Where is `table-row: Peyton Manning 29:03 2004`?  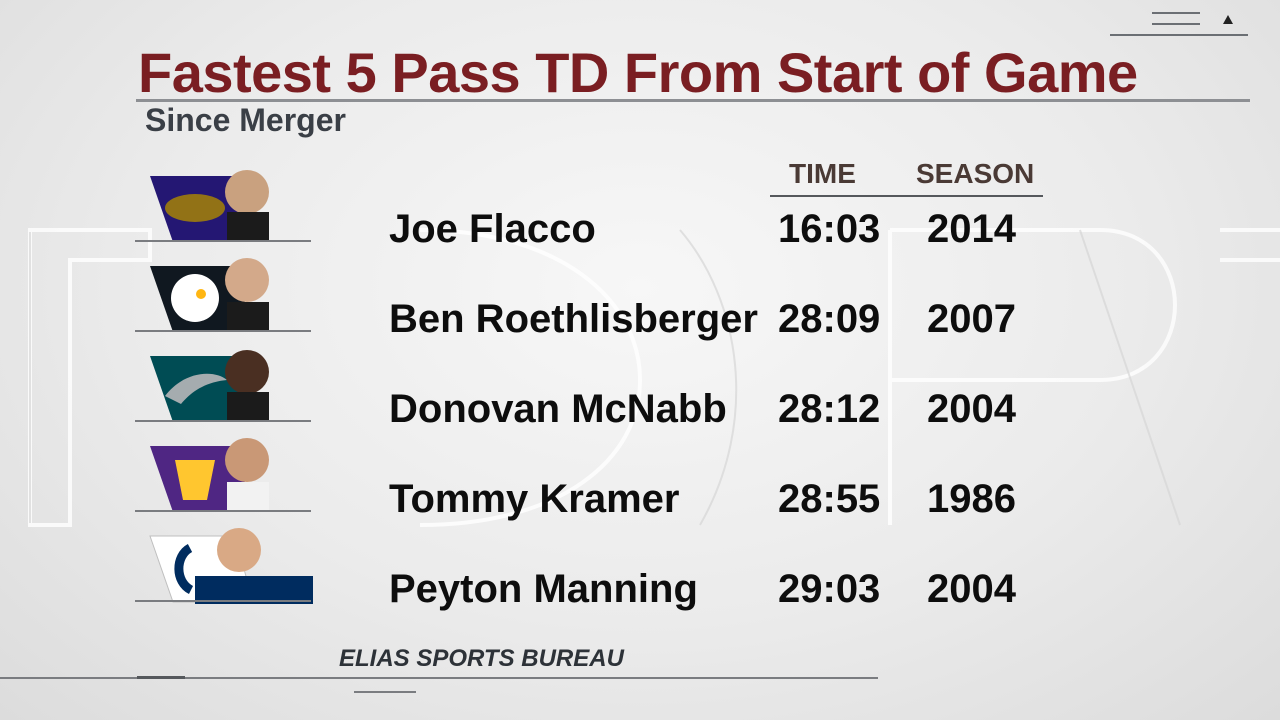 table-row: Peyton Manning 29:03 2004 is located at coordinates (640, 565).